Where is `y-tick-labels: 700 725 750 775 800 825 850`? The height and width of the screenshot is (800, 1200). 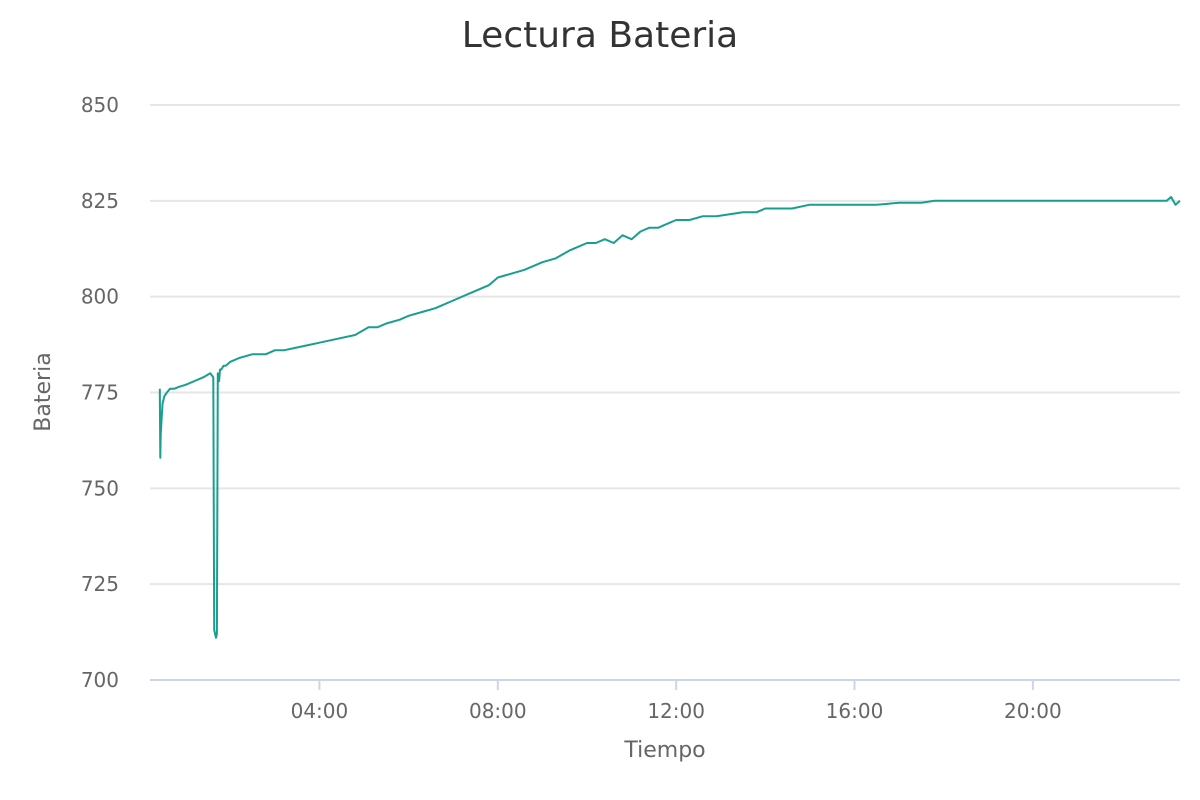
y-tick-labels: 700 725 750 775 800 825 850 is located at coordinates (100, 392).